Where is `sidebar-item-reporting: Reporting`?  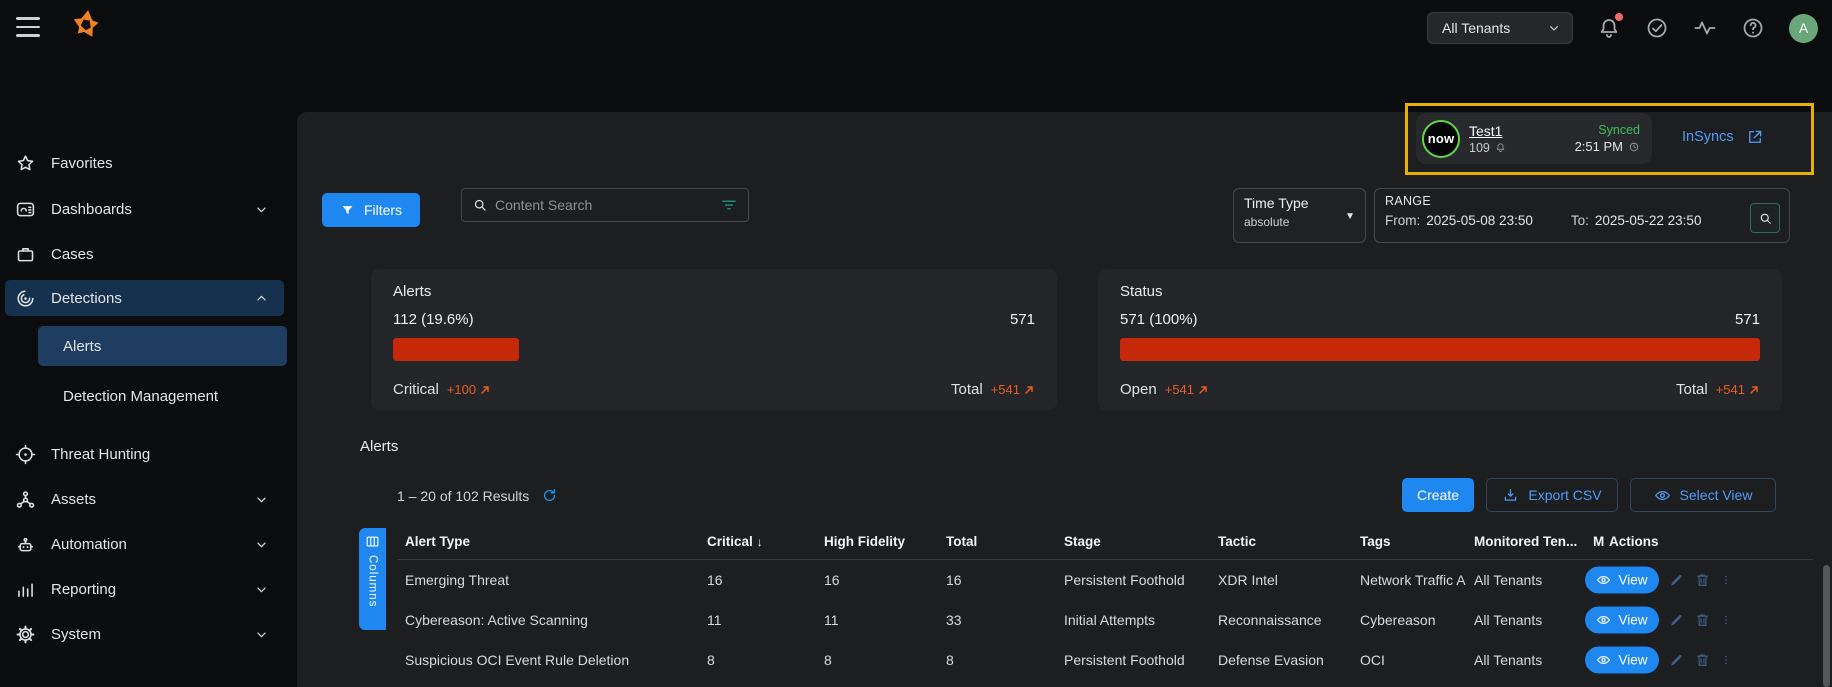
sidebar-item-reporting: Reporting is located at coordinates (144, 589).